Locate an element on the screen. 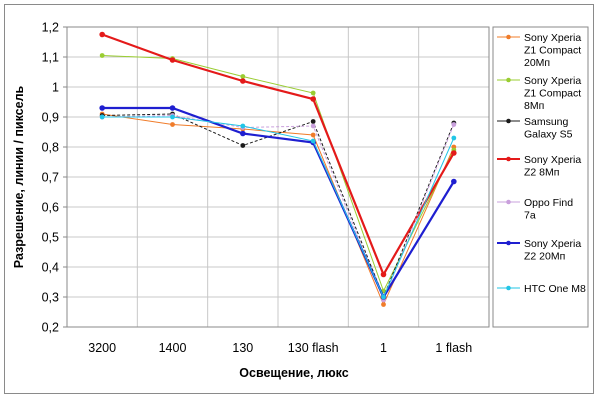 Image resolution: width=600 pixels, height=400 pixels. y-tick-label: 1,2 is located at coordinates (50, 28).